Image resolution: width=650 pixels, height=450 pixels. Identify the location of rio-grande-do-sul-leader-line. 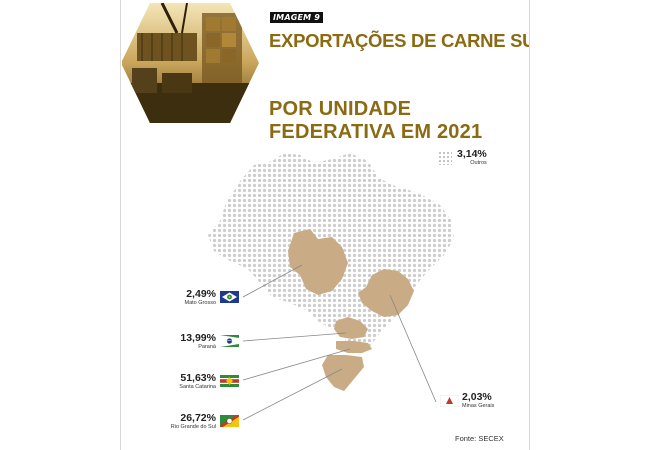
(292, 394).